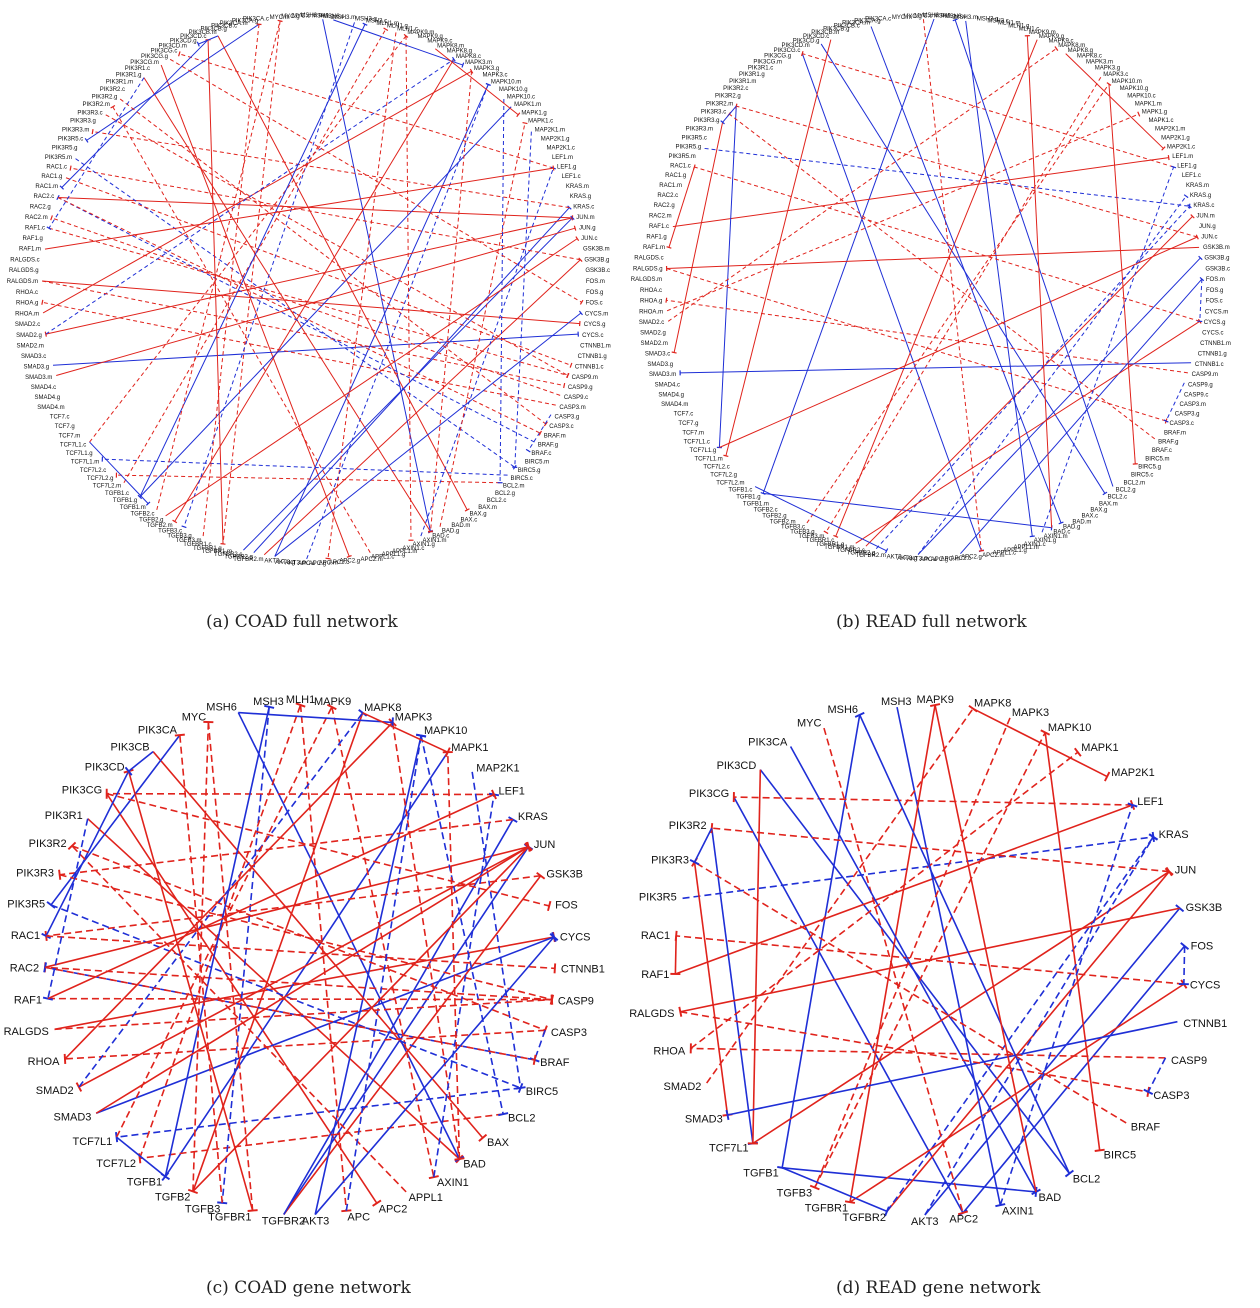 This screenshot has width=1260, height=1308. I want to click on node-label-bcl2-g: BCL2.g, so click(1126, 491).